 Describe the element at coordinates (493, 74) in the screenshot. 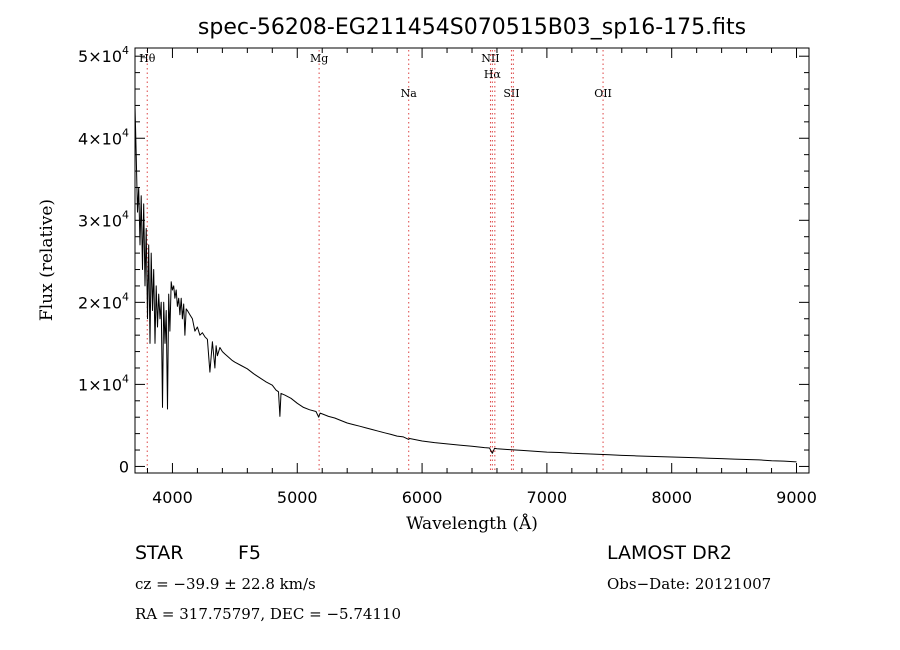

I see `emission-line-label: Hα` at that location.